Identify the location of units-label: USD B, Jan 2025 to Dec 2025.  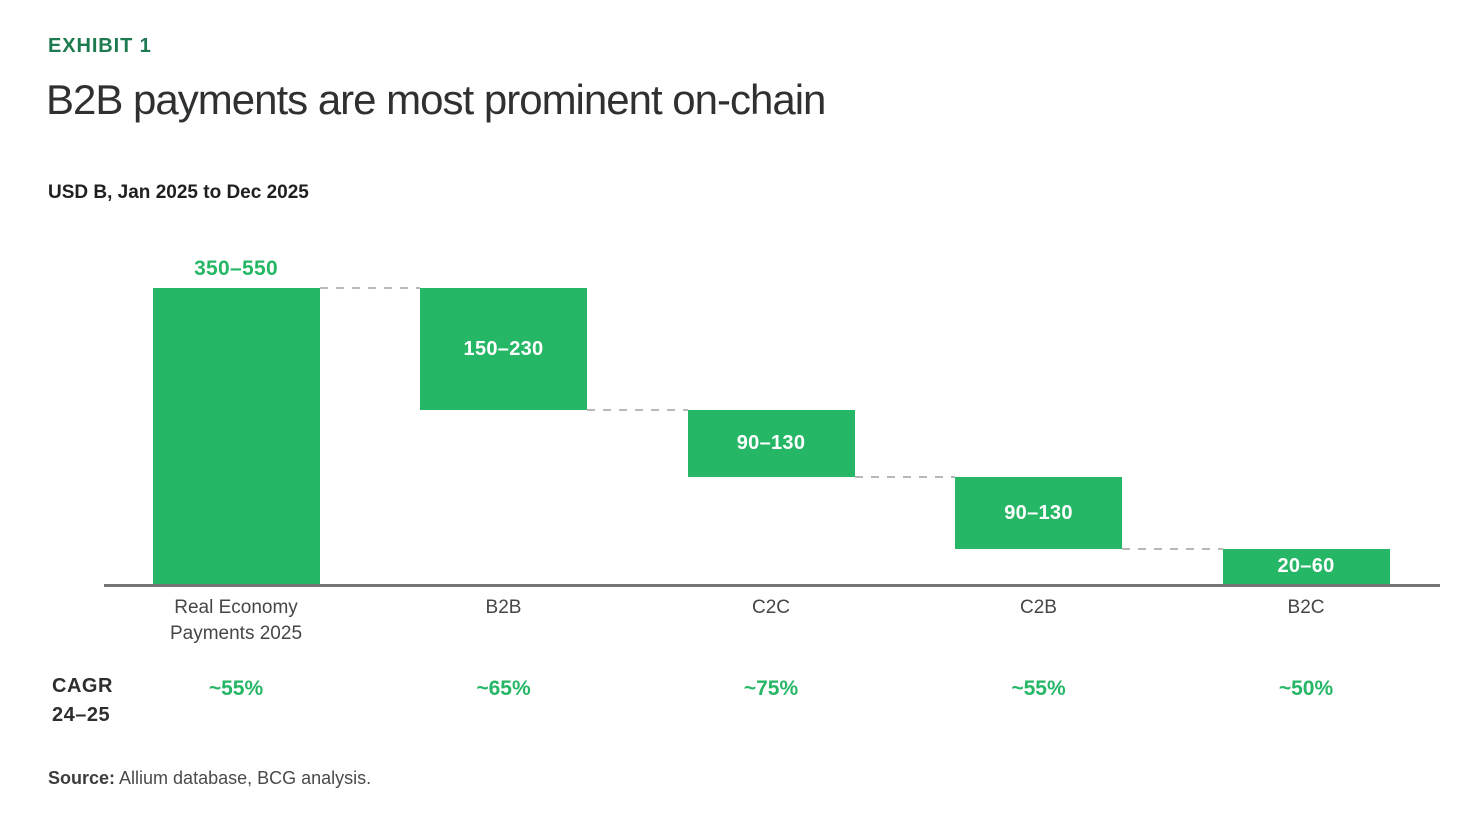
(178, 192).